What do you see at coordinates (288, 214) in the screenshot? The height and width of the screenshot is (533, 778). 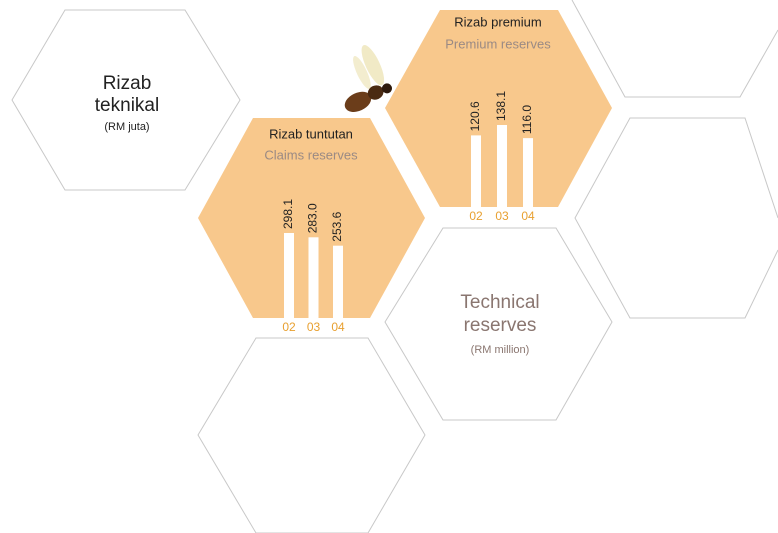 I see `value-label: 298.1` at bounding box center [288, 214].